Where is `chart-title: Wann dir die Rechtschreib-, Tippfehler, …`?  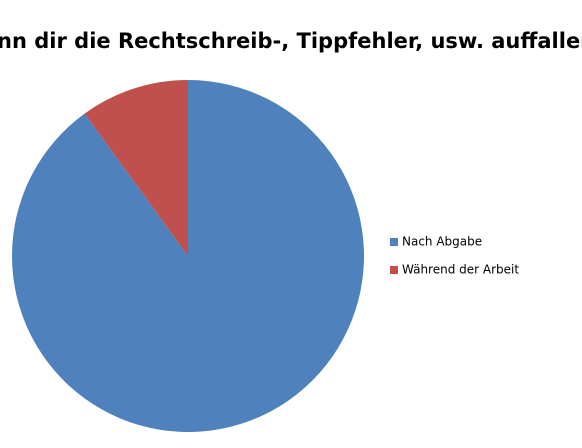
chart-title: Wann dir die Rechtschreib-, Tippfehler, … is located at coordinates (291, 41).